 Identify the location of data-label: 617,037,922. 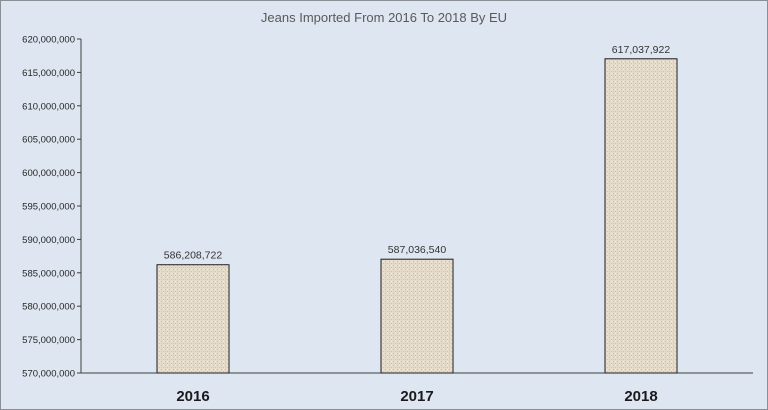
(641, 50).